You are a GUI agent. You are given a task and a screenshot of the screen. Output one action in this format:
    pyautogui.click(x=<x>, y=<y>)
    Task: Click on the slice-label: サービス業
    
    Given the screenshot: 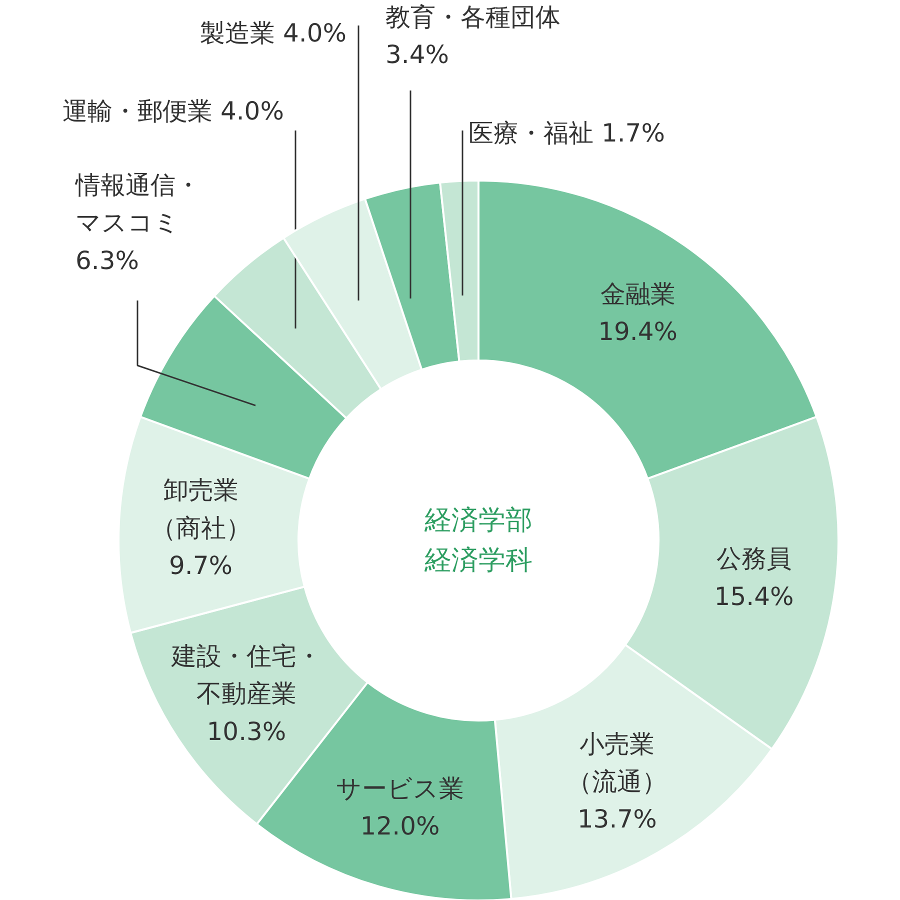 What is the action you would take?
    pyautogui.click(x=400, y=788)
    